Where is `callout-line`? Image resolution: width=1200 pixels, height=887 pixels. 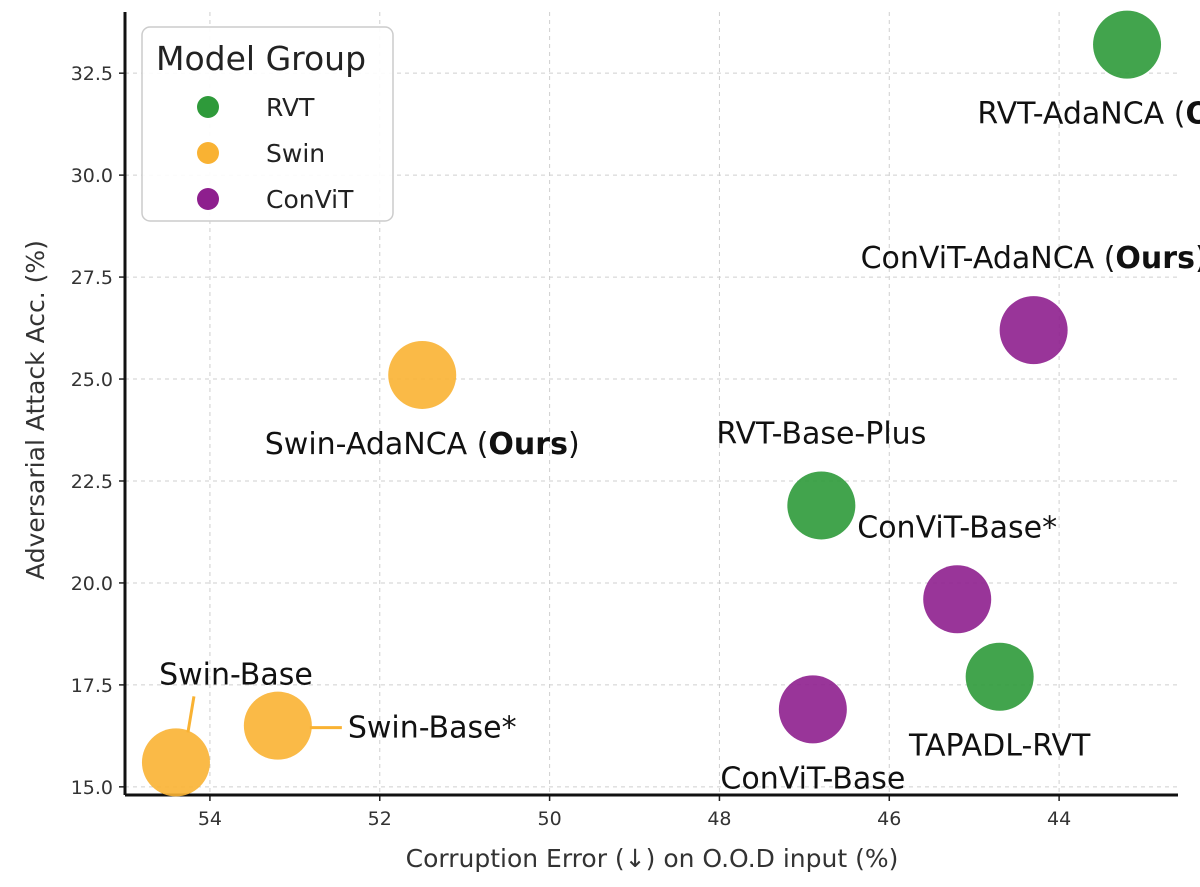
callout-line is located at coordinates (191, 714).